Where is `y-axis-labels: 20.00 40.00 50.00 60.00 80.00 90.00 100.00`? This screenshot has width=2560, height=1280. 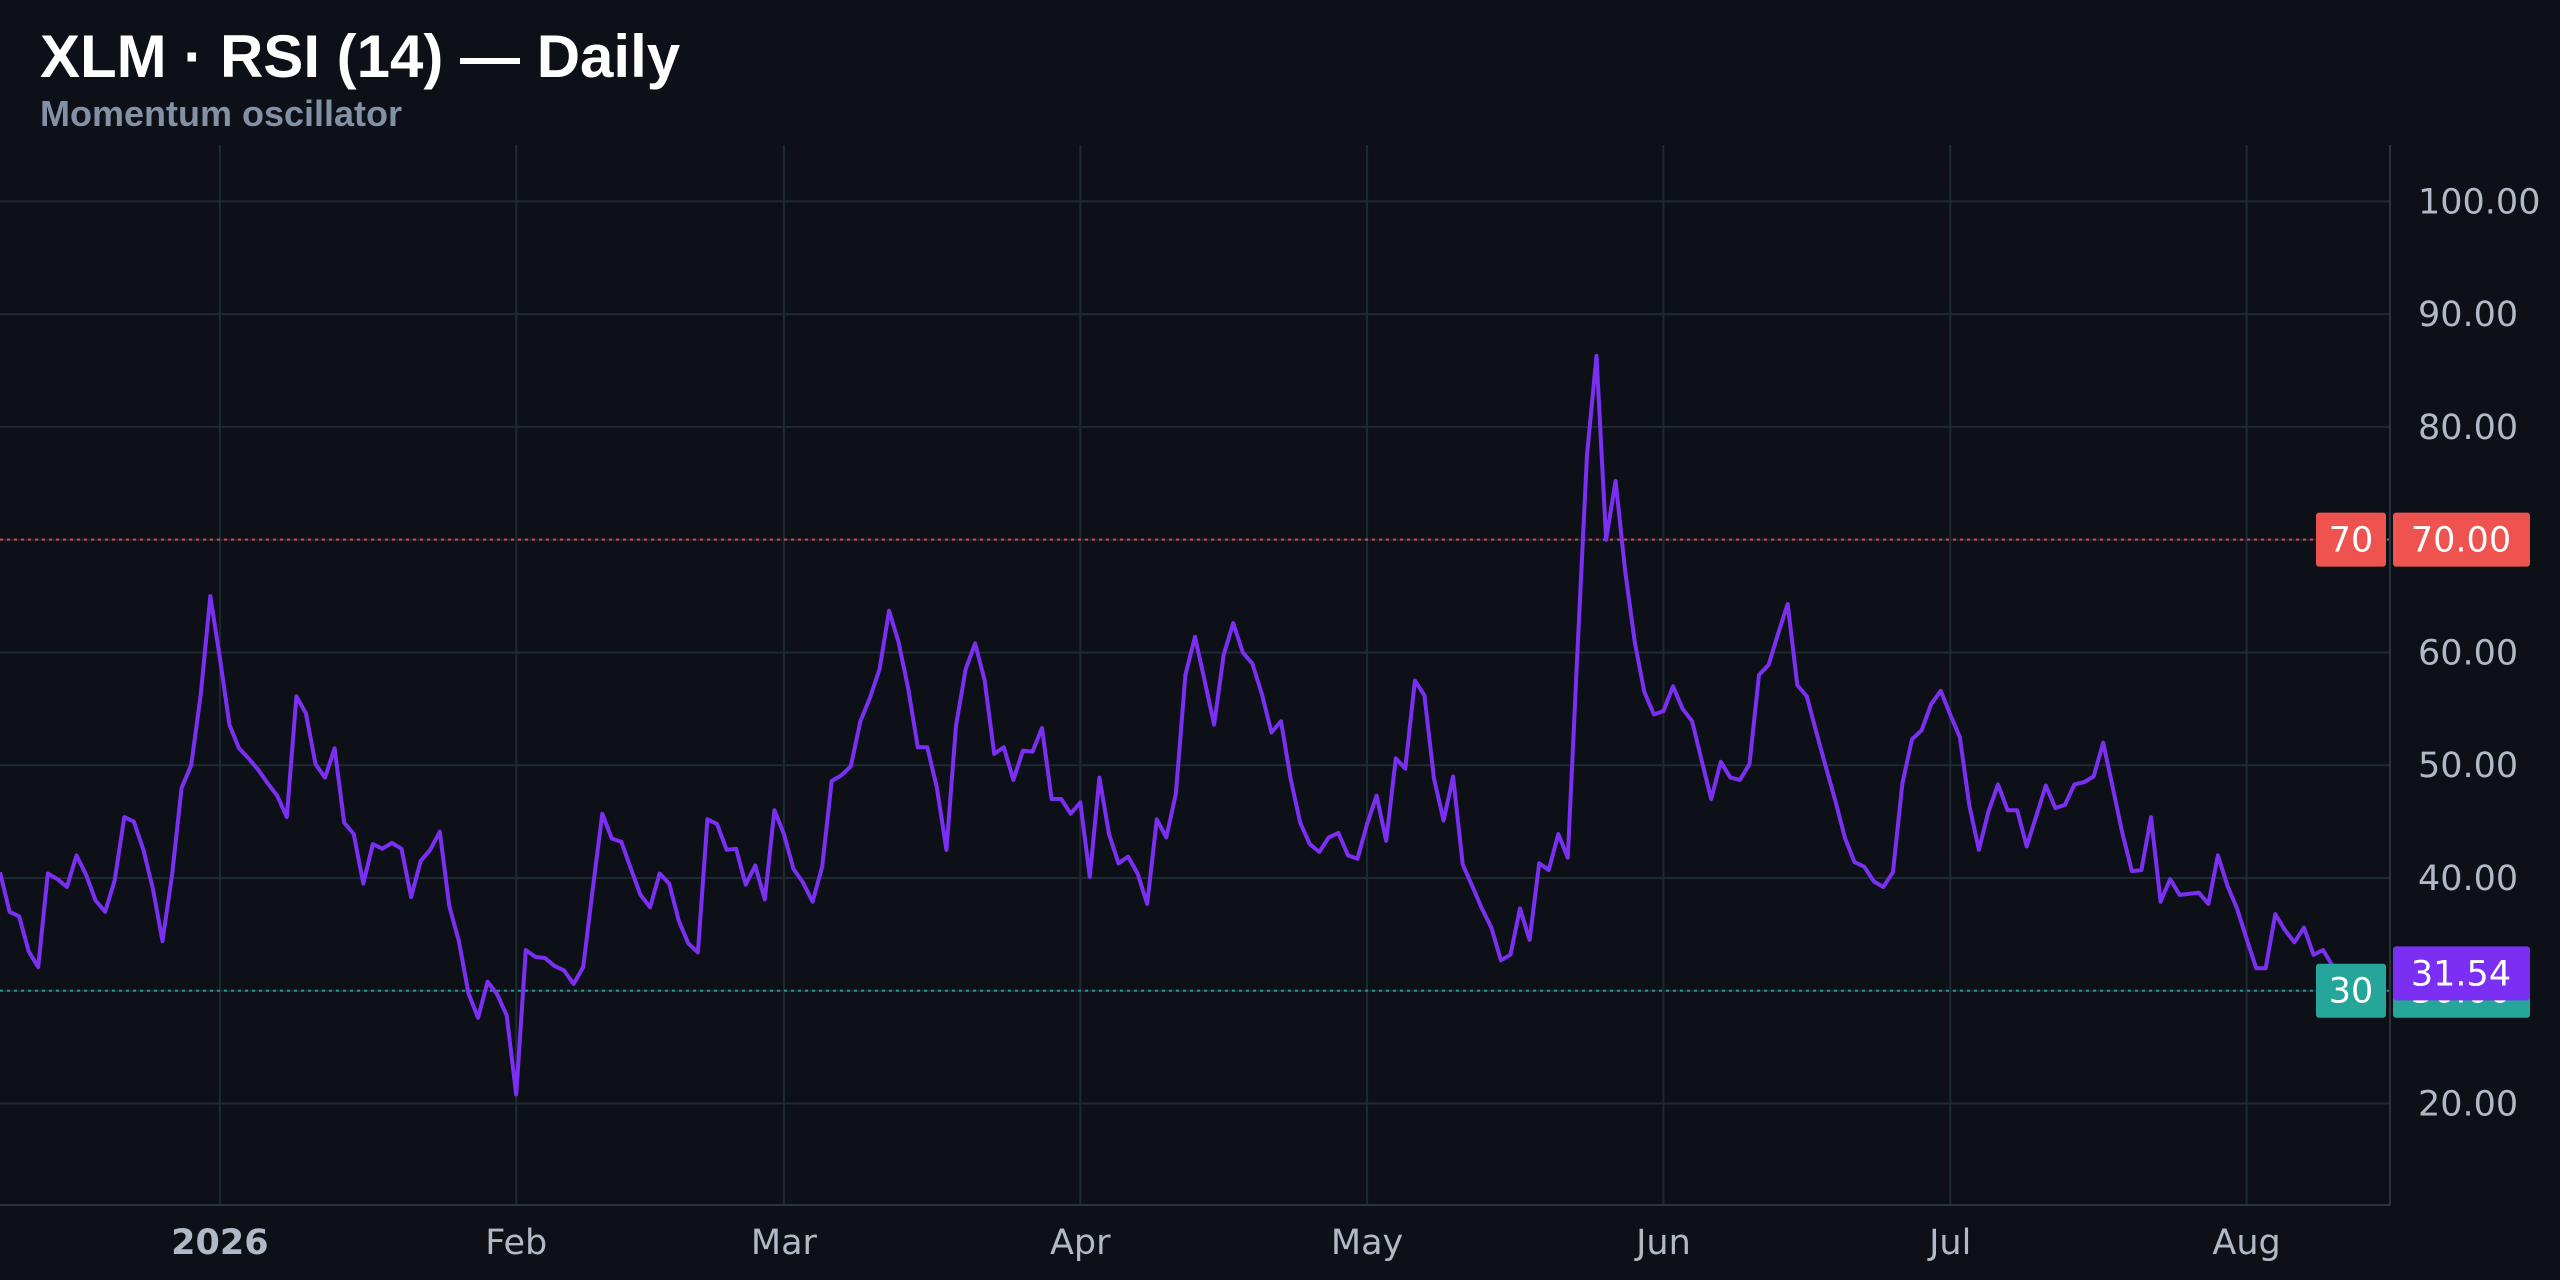
y-axis-labels: 20.00 40.00 50.00 60.00 80.00 90.00 100.00 is located at coordinates (2479, 653).